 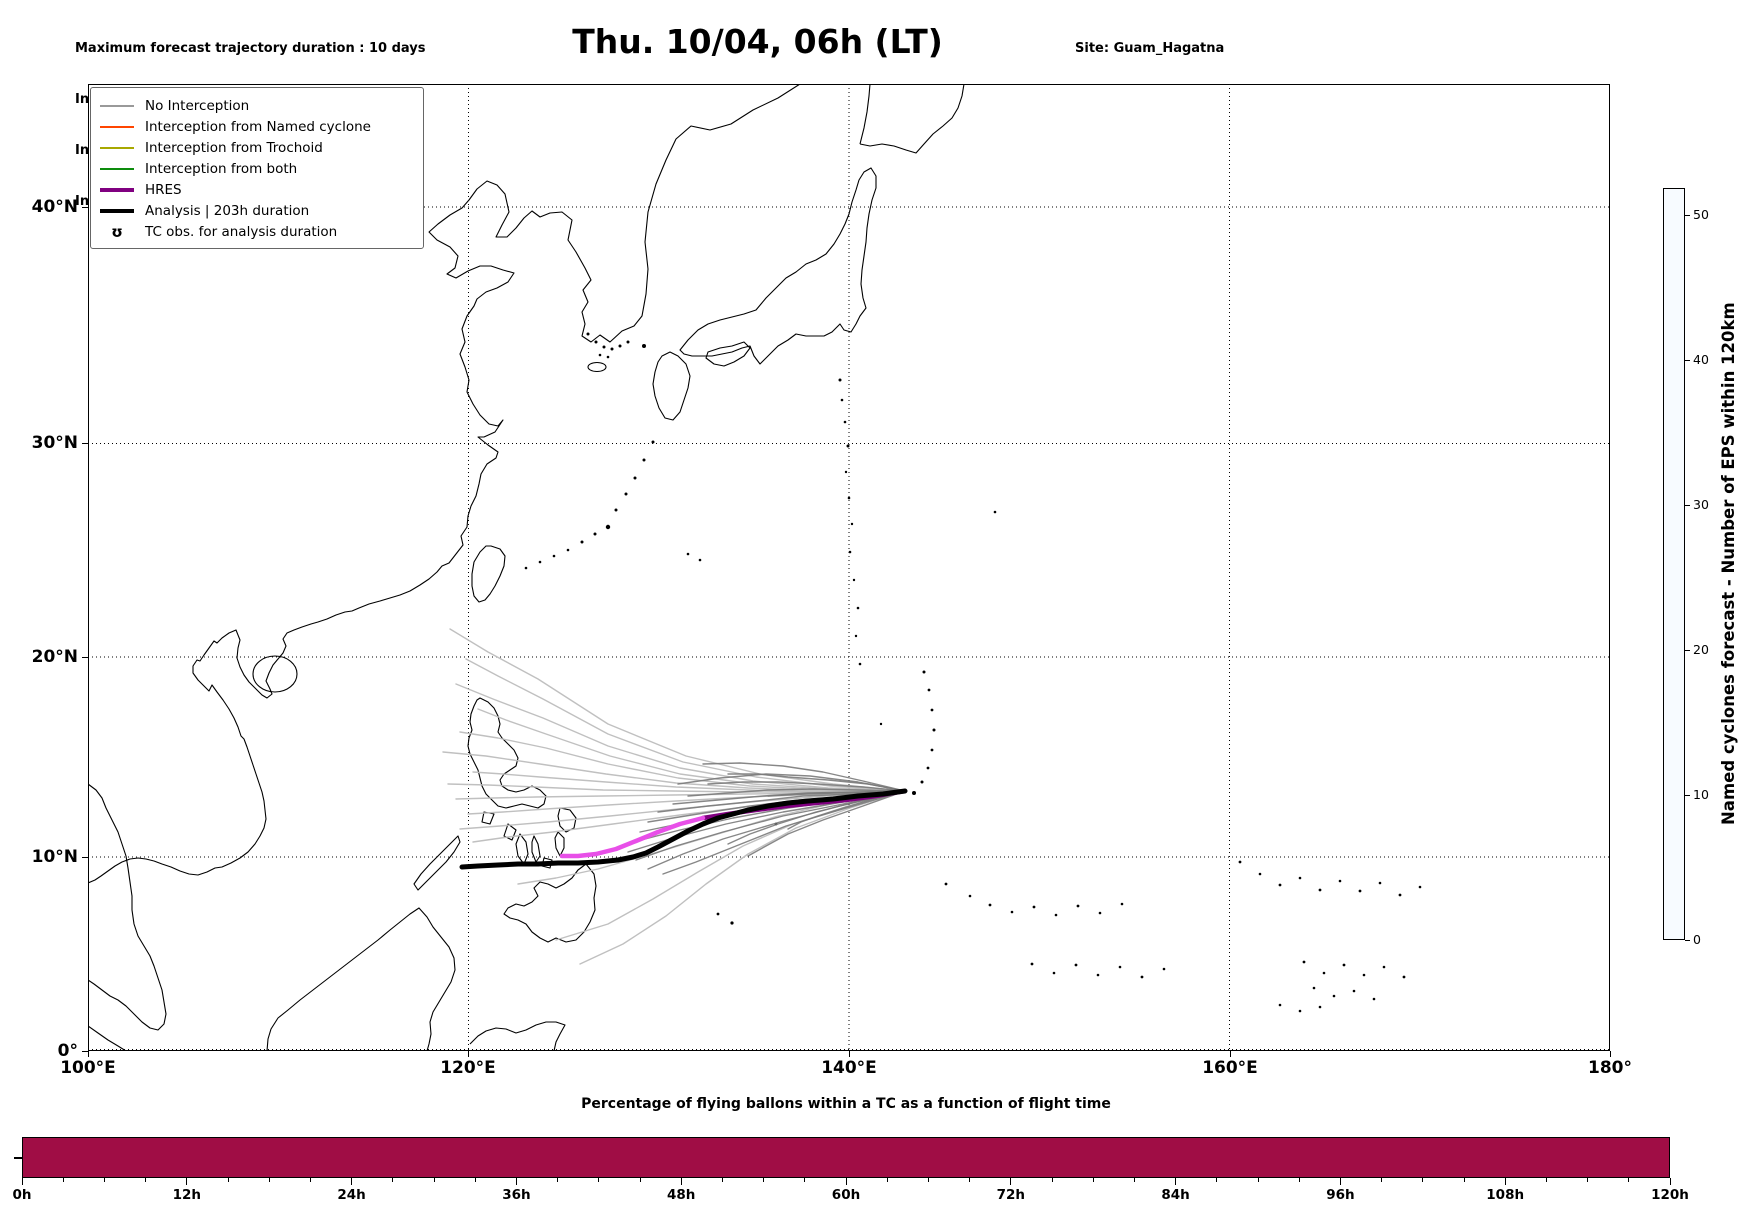 What do you see at coordinates (18, 1158) in the screenshot?
I see `bottom-ytick` at bounding box center [18, 1158].